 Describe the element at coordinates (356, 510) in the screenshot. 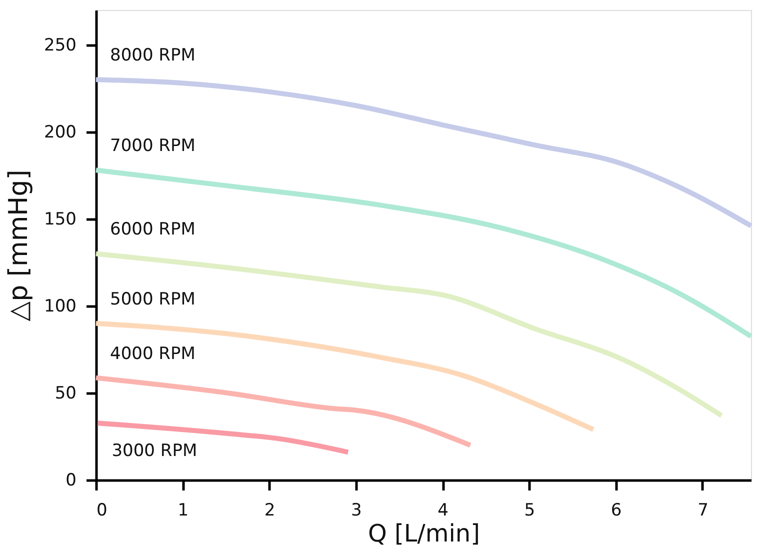

I see `x-tick-label: 3` at that location.